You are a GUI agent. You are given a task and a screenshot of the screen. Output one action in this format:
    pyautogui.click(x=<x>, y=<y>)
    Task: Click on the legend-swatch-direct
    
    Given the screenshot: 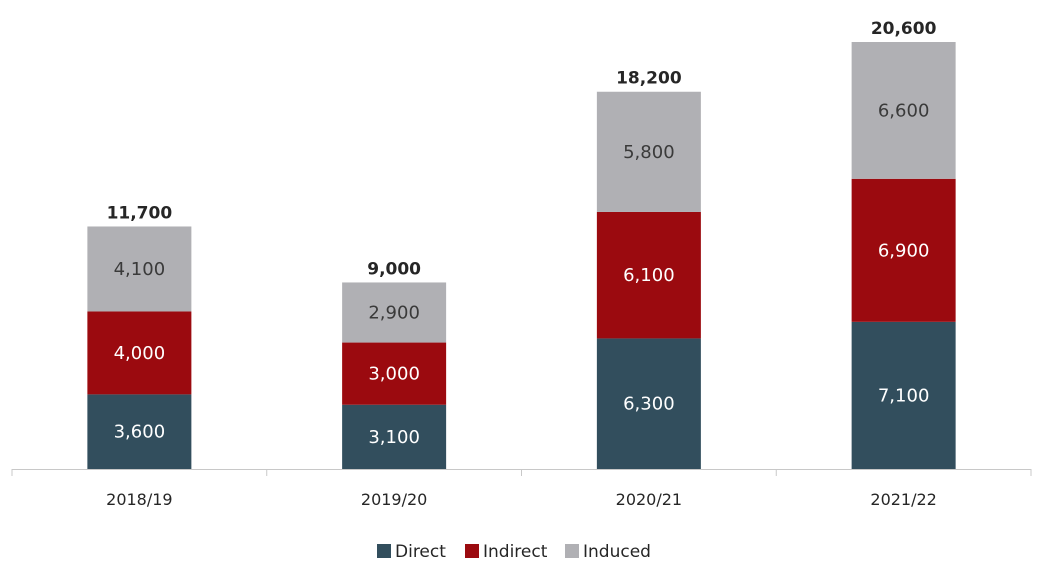 What is the action you would take?
    pyautogui.click(x=384, y=551)
    